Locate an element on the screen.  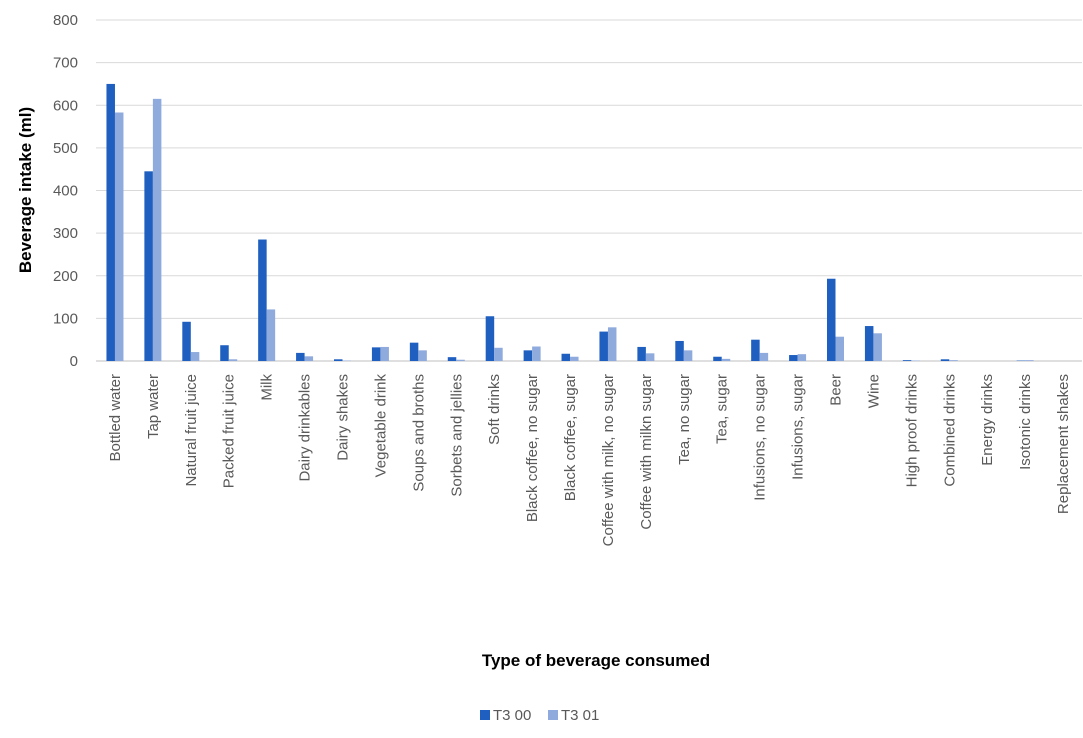
y-tick-label: 500 is located at coordinates (65, 148).